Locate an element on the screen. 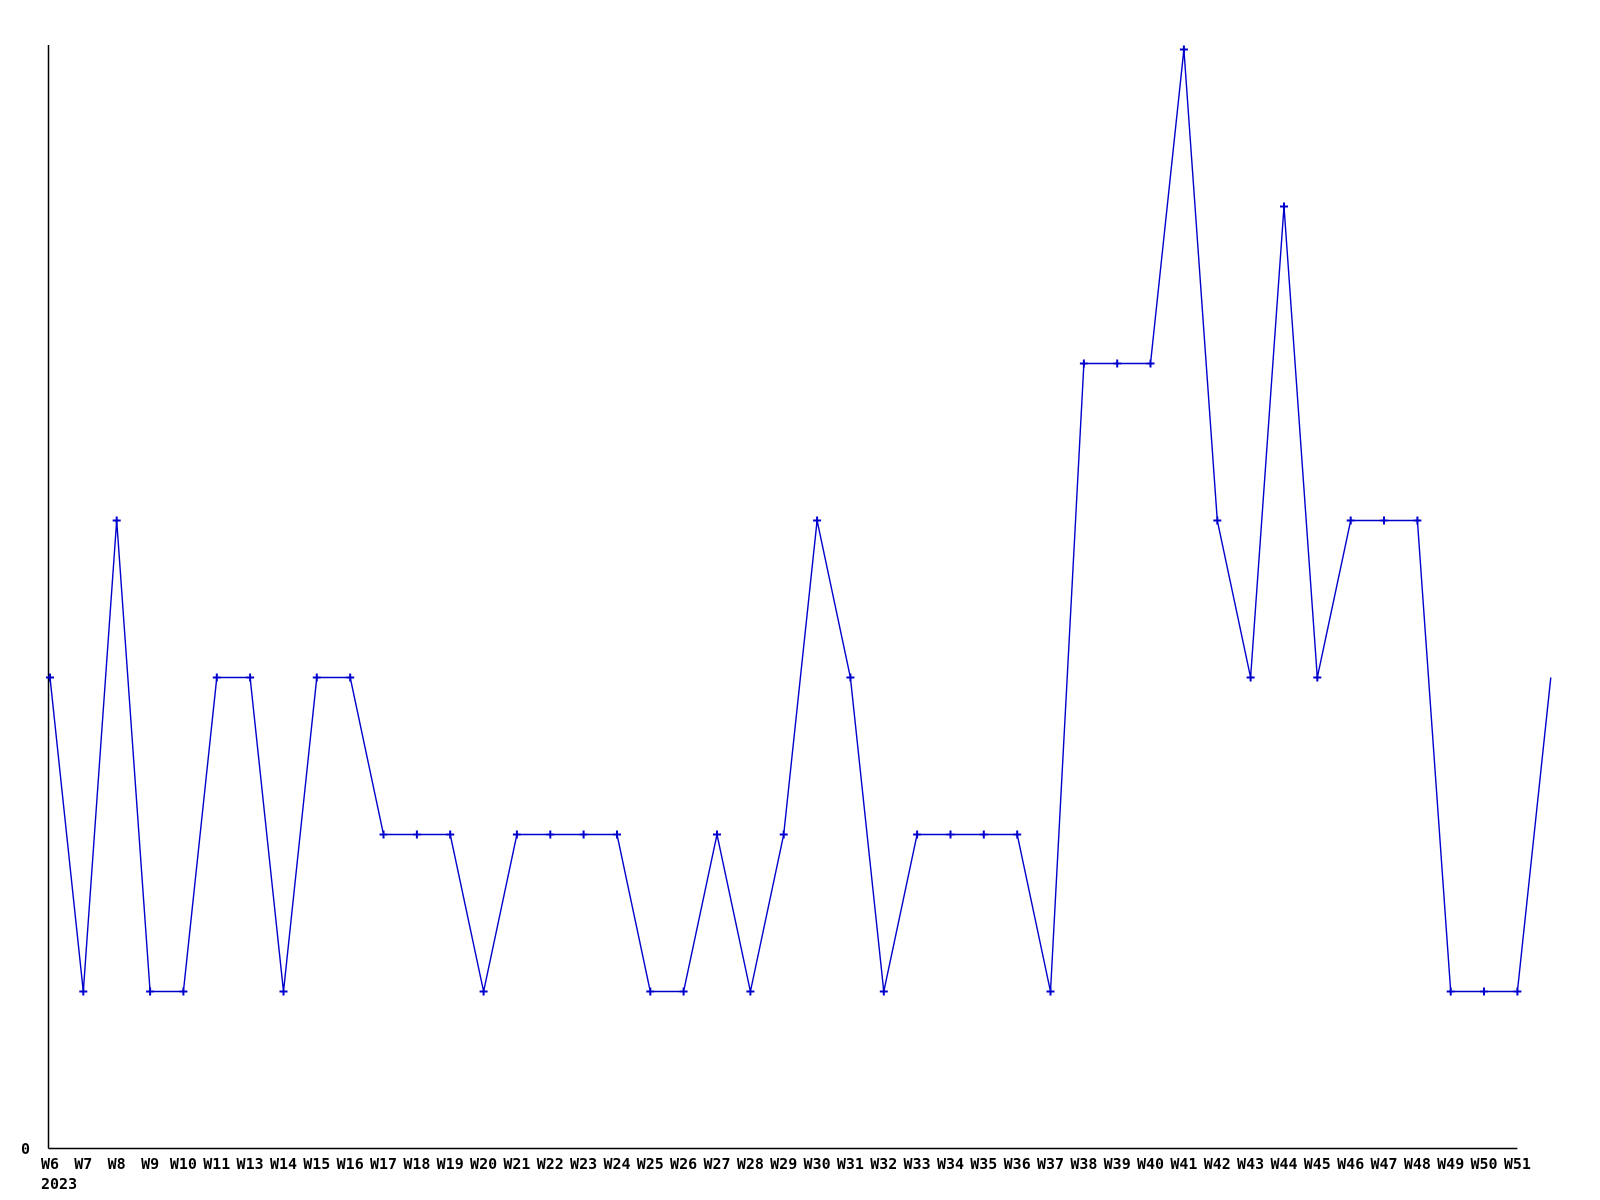 The image size is (1600, 1200). x-tick-label: W45 is located at coordinates (1317, 1164).